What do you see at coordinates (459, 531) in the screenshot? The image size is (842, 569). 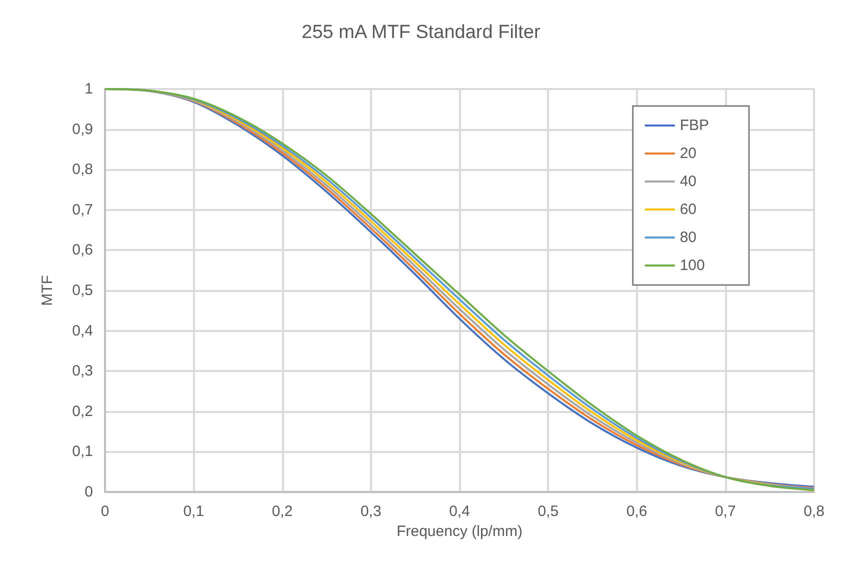 I see `x-axis-title: Frequency (lp/mm)` at bounding box center [459, 531].